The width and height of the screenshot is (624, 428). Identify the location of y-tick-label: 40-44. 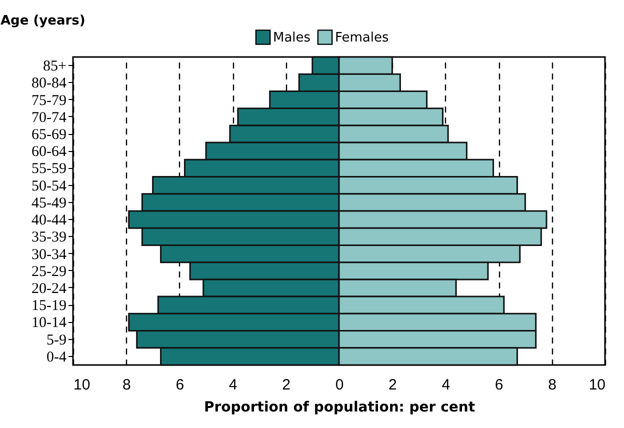
(49, 220).